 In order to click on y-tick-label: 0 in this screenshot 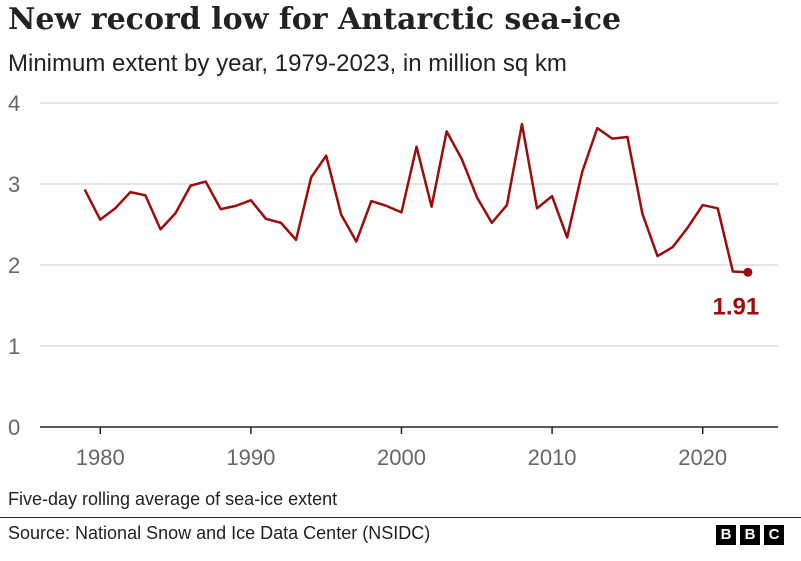, I will do `click(14, 427)`.